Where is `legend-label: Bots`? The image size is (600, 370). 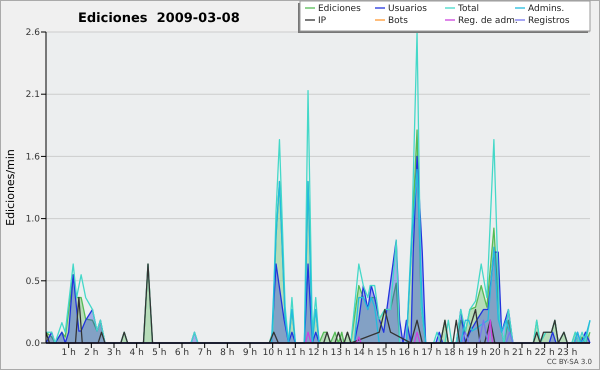 legend-label: Bots is located at coordinates (398, 21).